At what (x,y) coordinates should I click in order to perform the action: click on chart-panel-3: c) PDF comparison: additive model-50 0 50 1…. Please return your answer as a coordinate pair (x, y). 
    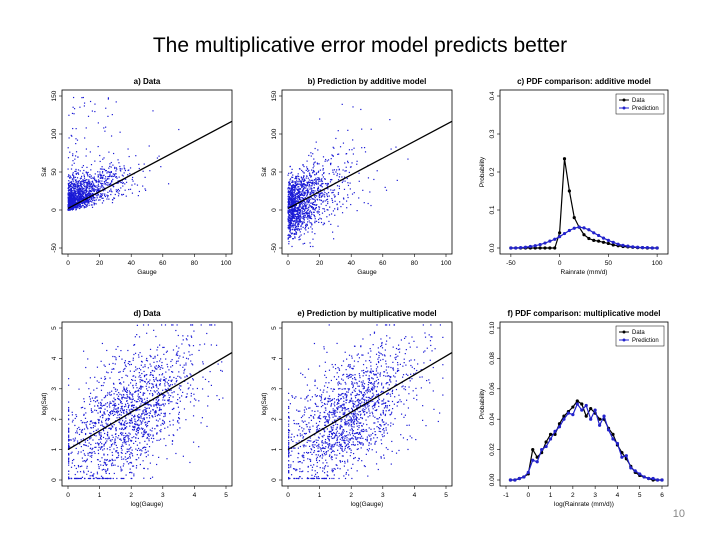
    Looking at the image, I should click on (574, 176).